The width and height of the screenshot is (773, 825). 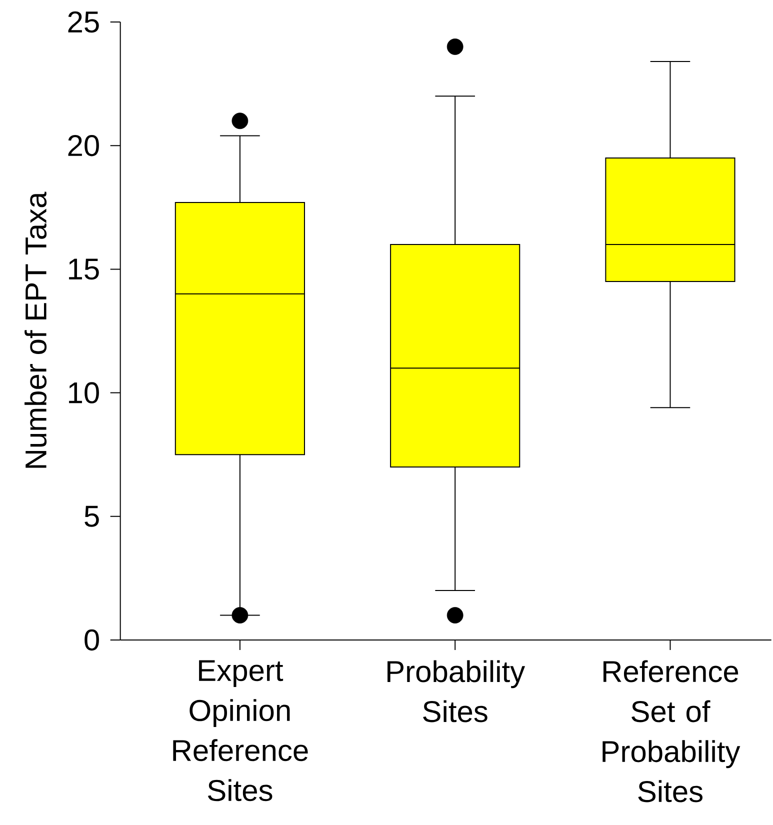 I want to click on y-tick-label: 15, so click(x=83, y=269).